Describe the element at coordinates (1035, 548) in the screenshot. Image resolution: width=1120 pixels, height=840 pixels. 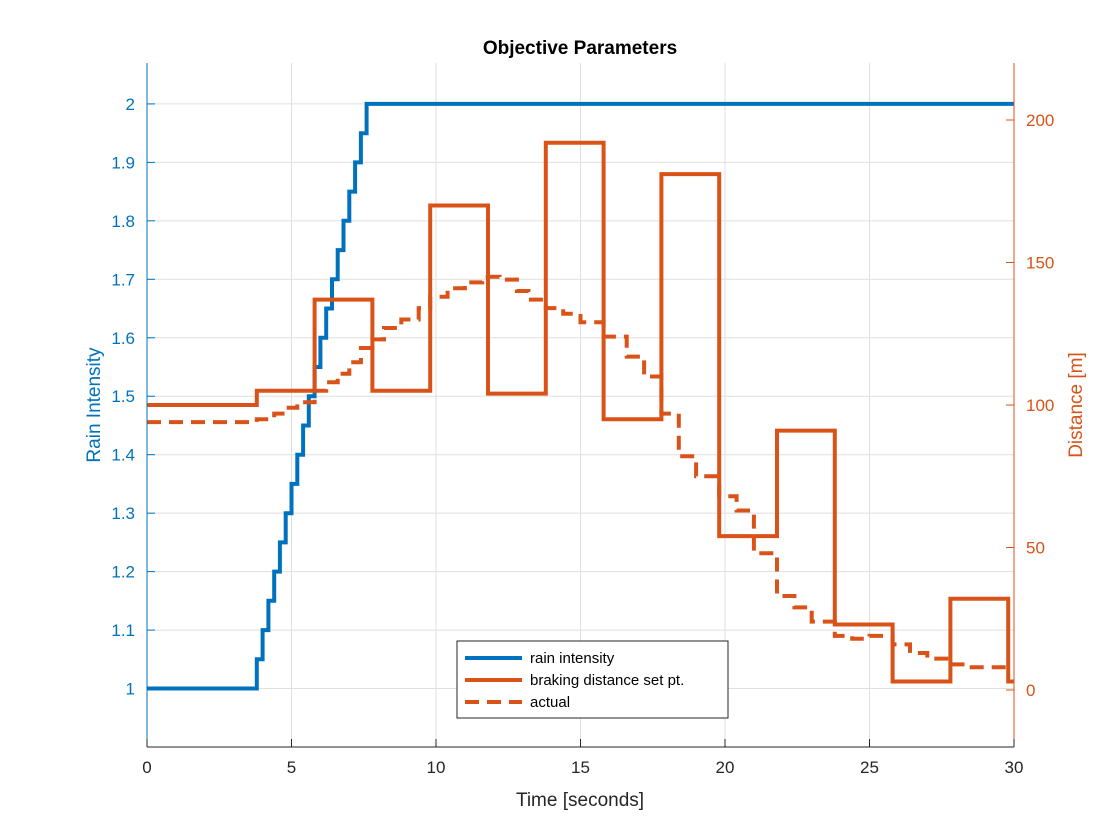
I see `right-y-tick-label: 50` at that location.